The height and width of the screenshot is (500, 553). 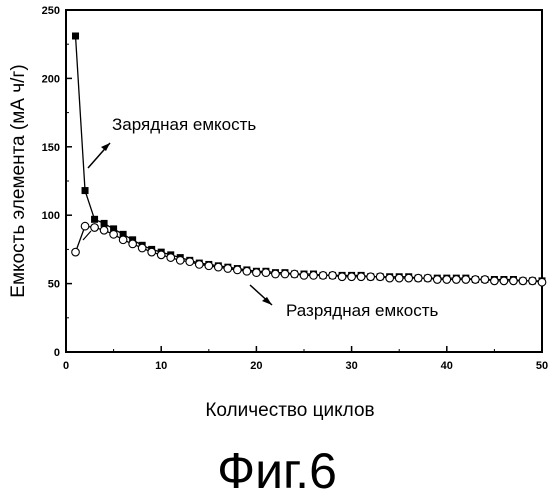 I want to click on y-tick-label: 200, so click(x=51, y=79).